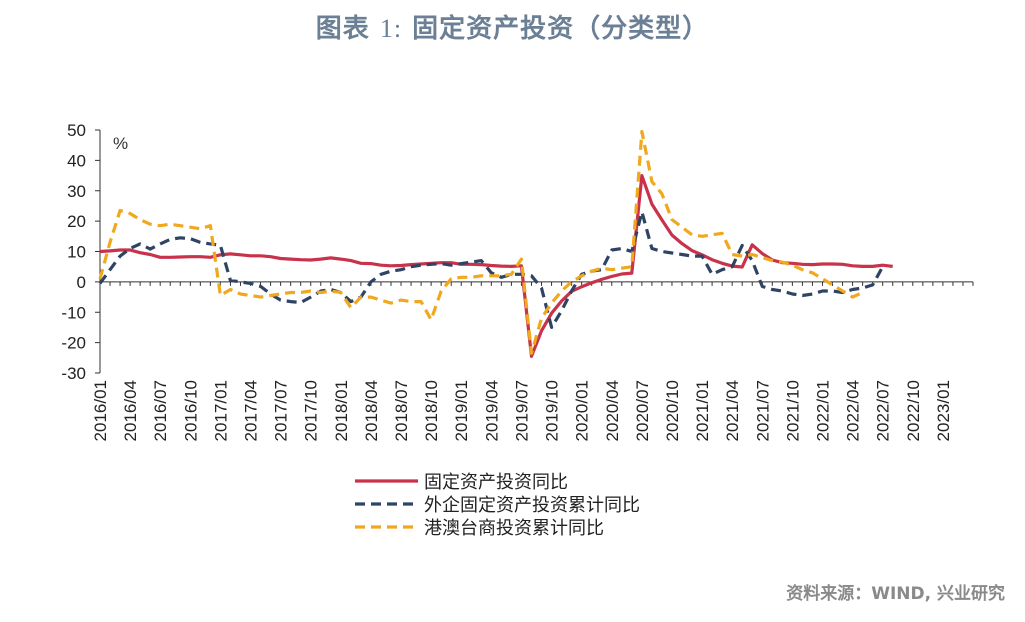  I want to click on y-tick-label: -10, so click(73, 312).